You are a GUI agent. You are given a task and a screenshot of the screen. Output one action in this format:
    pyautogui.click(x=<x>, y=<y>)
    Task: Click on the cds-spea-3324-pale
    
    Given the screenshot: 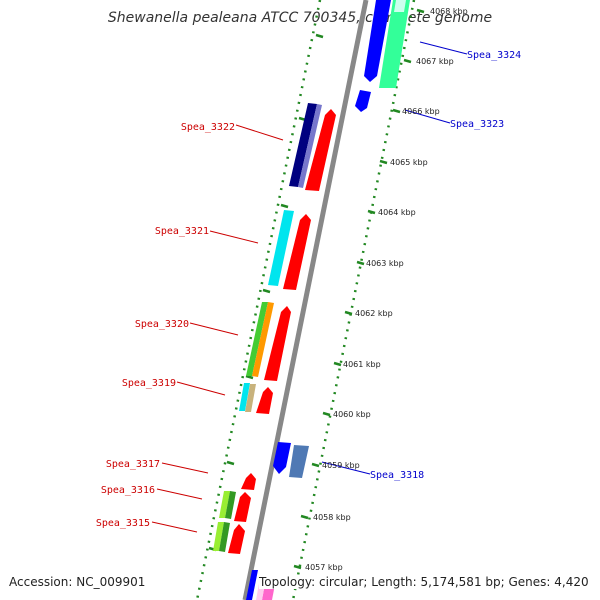 What is the action you would take?
    pyautogui.click(x=400, y=6)
    